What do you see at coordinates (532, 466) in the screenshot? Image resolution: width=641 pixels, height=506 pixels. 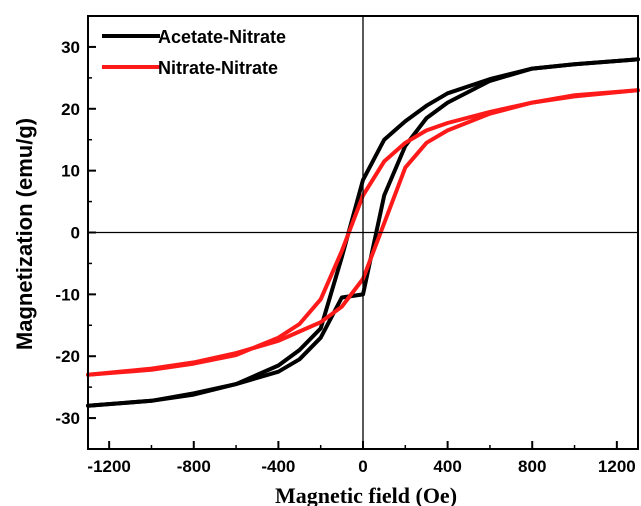 I see `x-tick-label: 800` at bounding box center [532, 466].